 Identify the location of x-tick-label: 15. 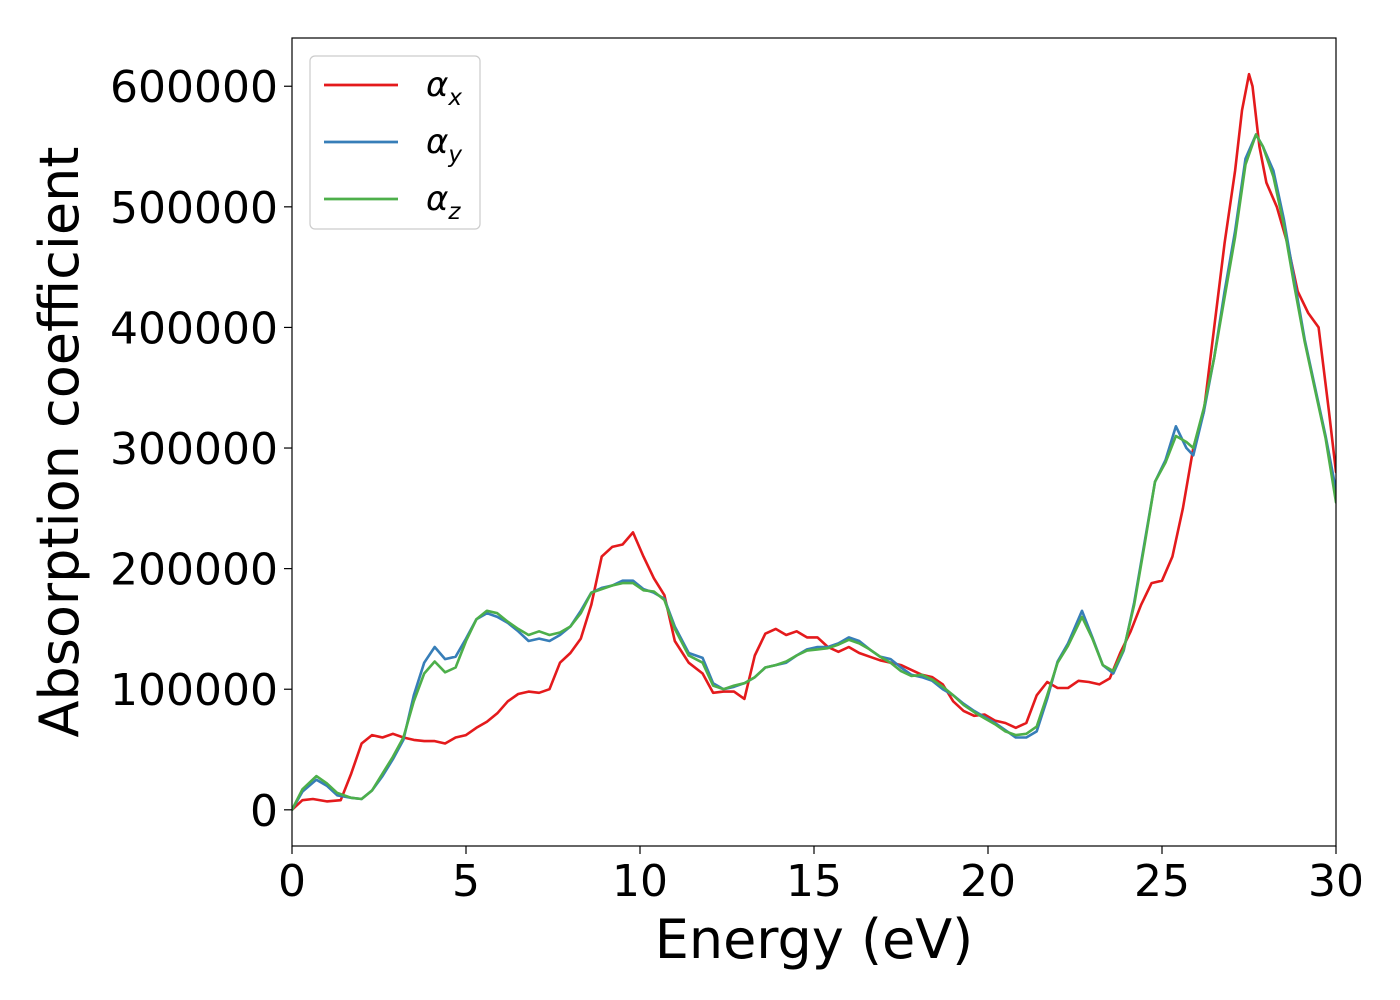
(814, 881).